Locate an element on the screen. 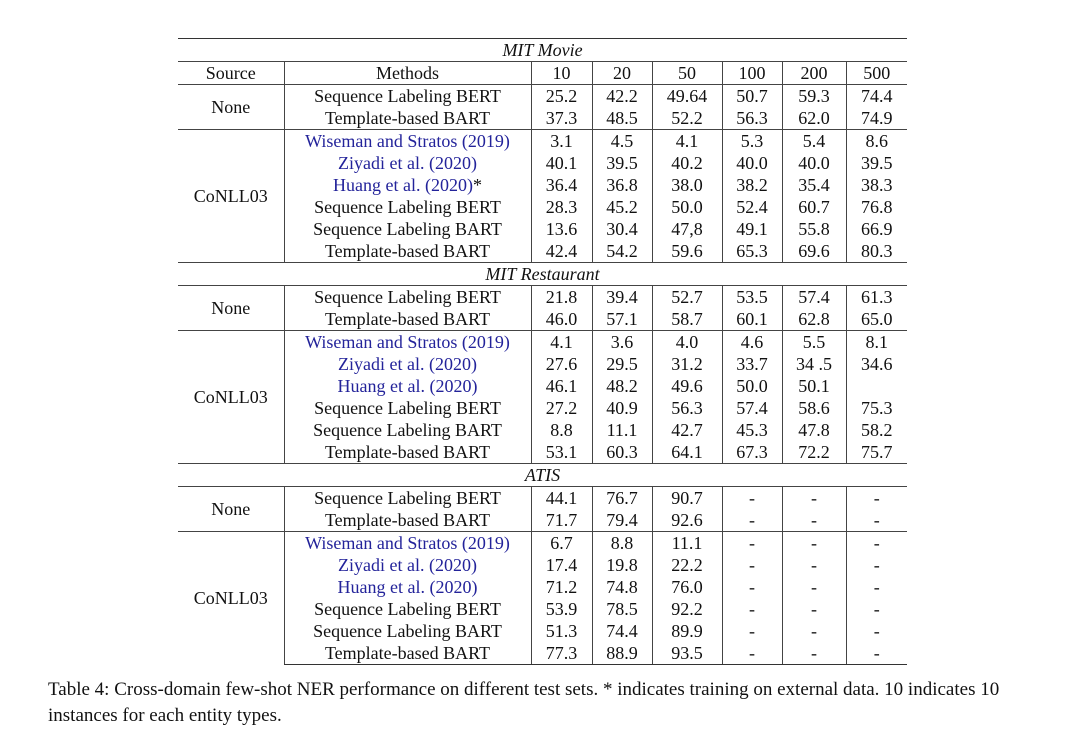 This screenshot has height=743, width=1080. value-cell: 76.7 is located at coordinates (621, 497).